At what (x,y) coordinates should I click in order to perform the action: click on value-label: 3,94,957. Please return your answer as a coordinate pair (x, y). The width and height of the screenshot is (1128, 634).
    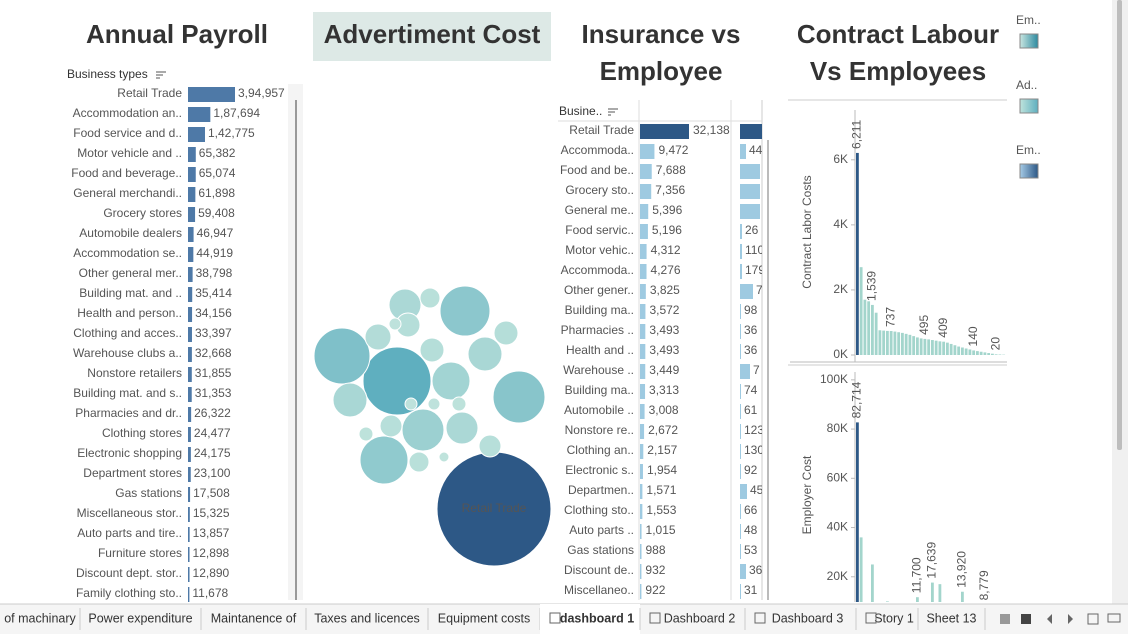
    Looking at the image, I should click on (261, 93).